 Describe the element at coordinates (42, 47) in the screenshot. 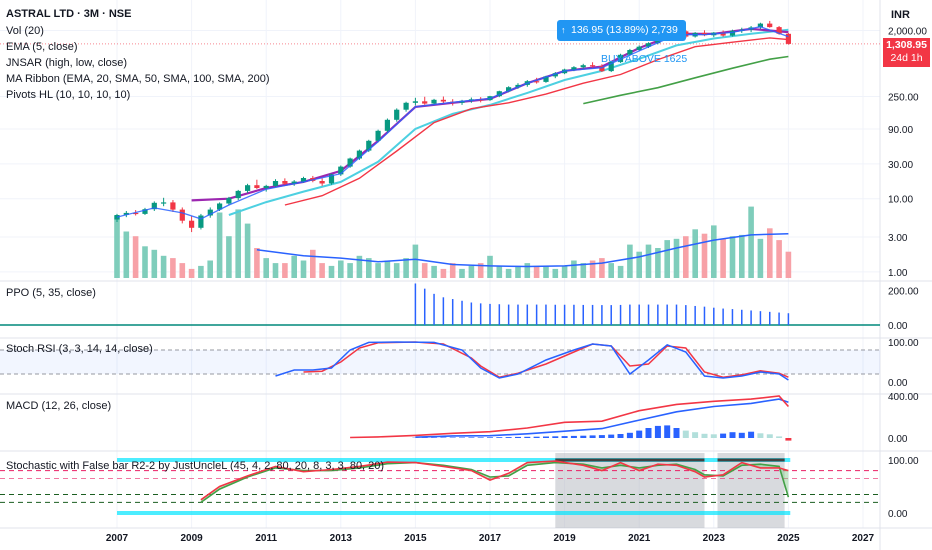

I see `indicator-ema: EMA (5, close)` at that location.